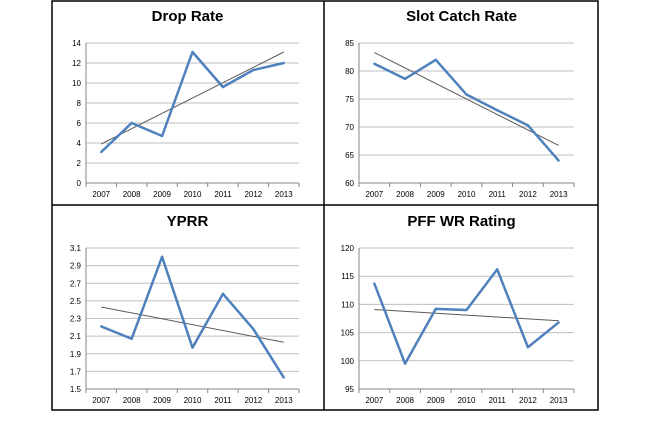 The image size is (650, 433). Describe the element at coordinates (348, 248) in the screenshot. I see `y-tick-label: 120` at that location.